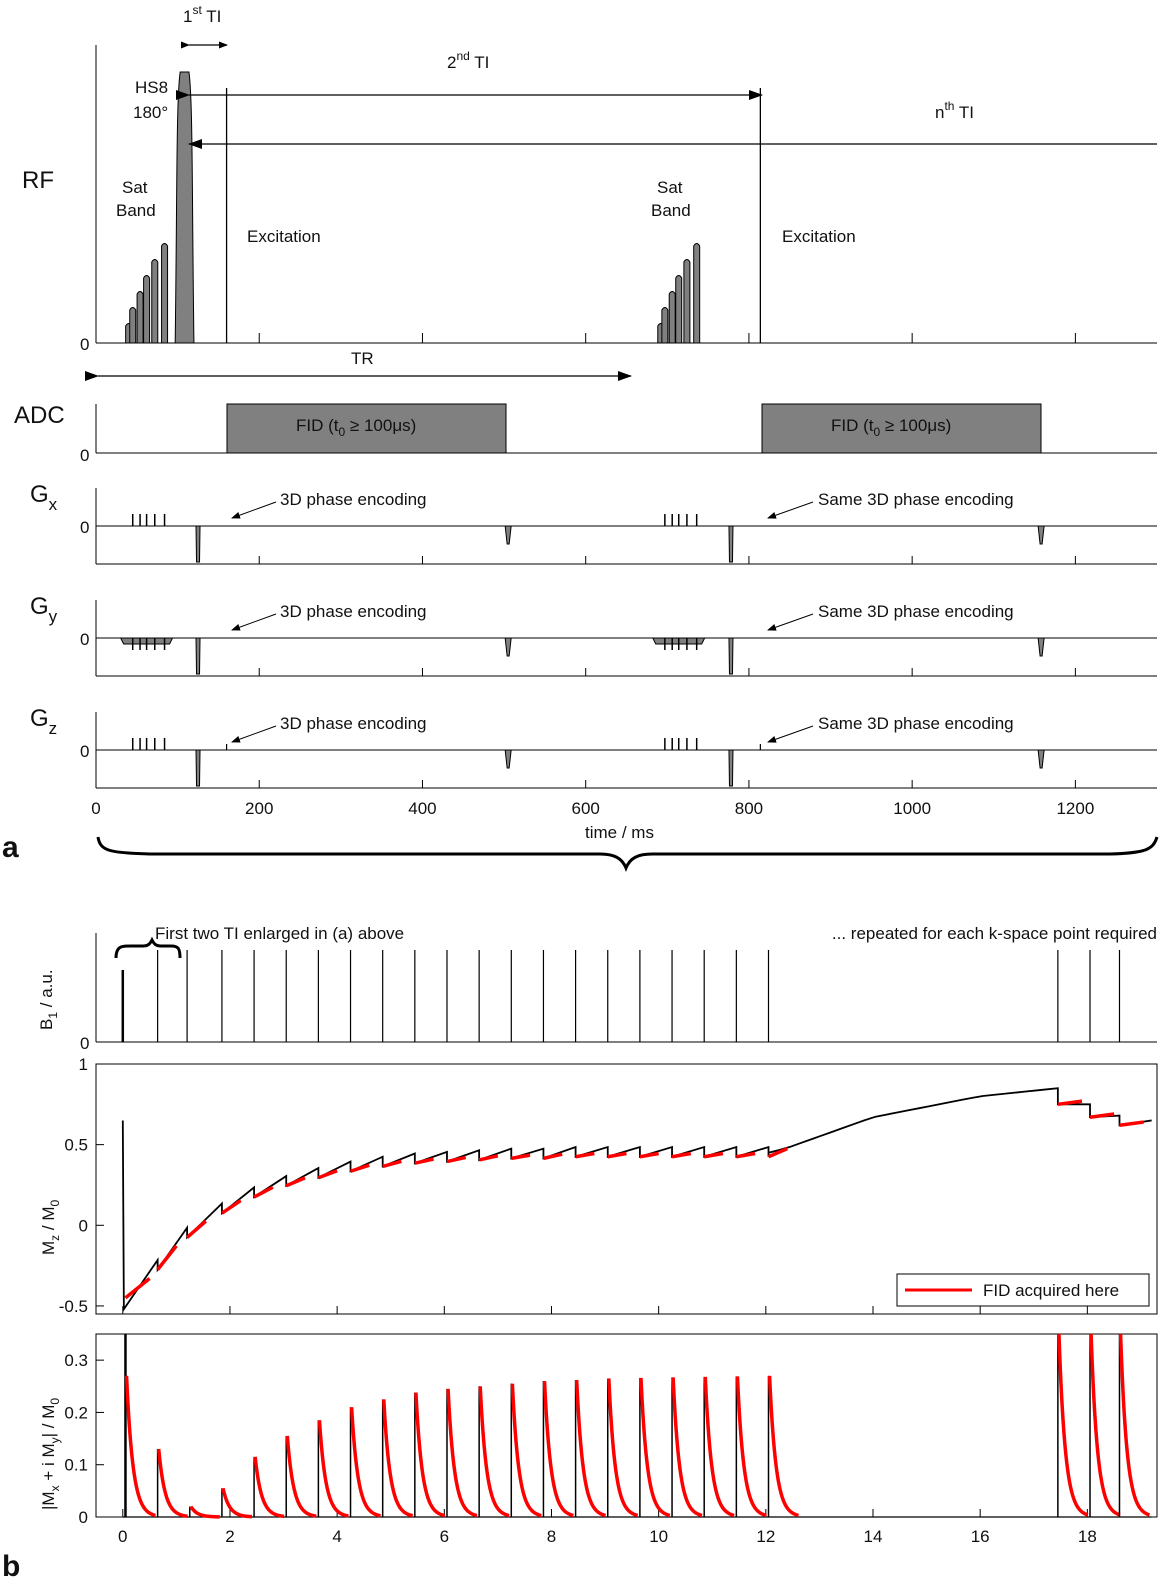 The width and height of the screenshot is (1167, 1582). I want to click on adc-label: ADC, so click(39, 415).